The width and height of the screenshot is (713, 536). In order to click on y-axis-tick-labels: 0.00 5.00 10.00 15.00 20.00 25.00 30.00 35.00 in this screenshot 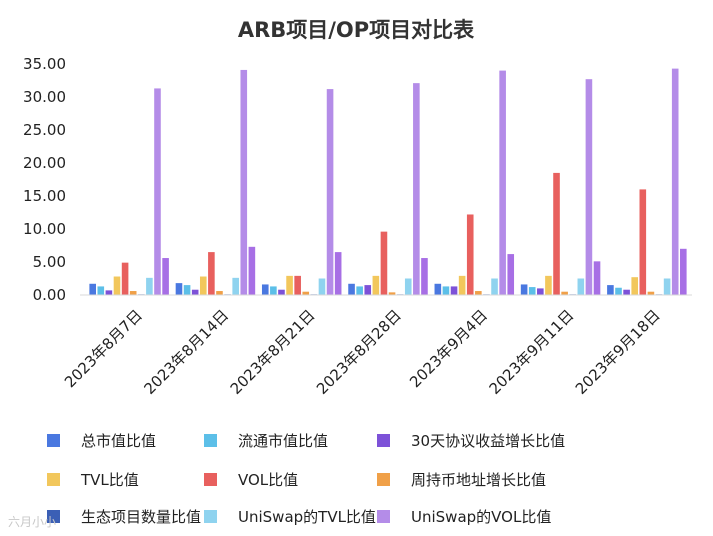, I will do `click(44, 179)`.